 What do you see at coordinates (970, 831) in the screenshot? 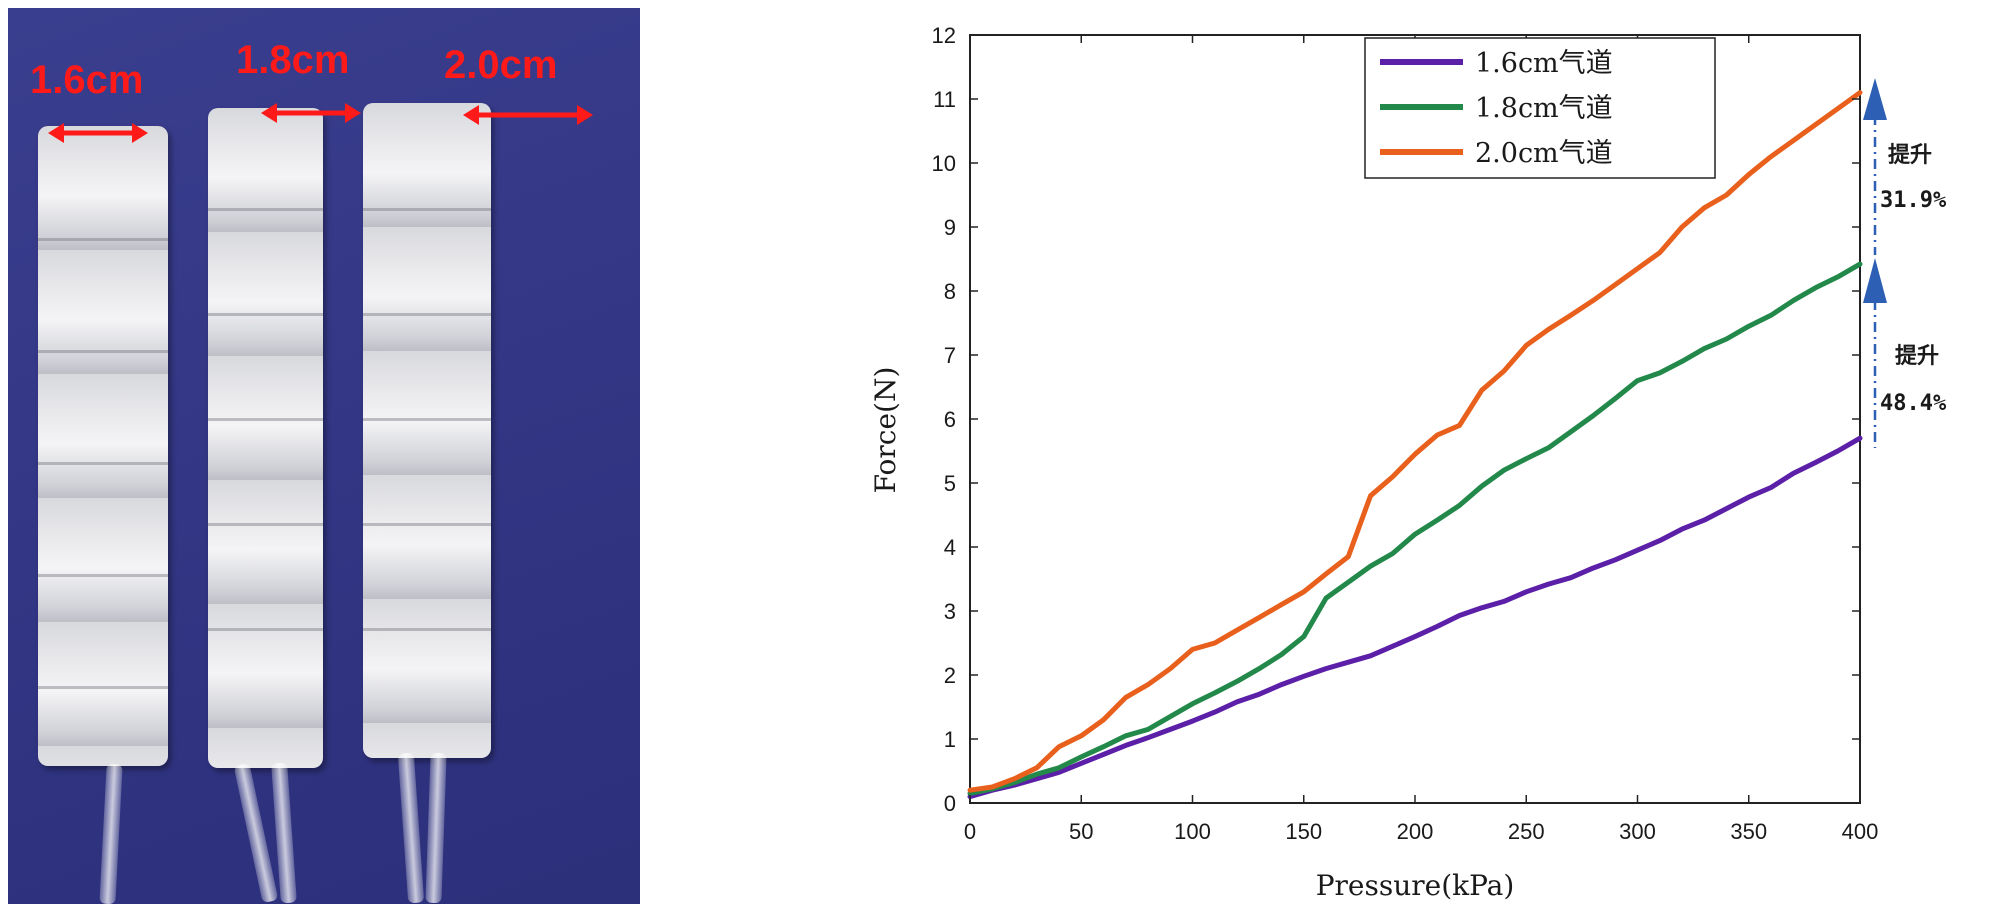
I see `x-tick-label-0: 0` at bounding box center [970, 831].